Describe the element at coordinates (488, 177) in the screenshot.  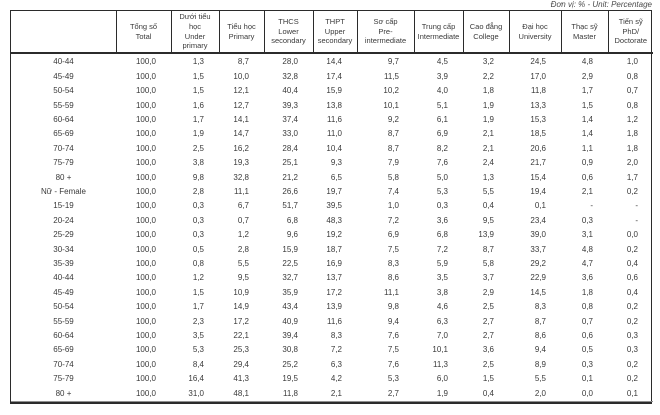
I see `cell-value: 1,3` at that location.